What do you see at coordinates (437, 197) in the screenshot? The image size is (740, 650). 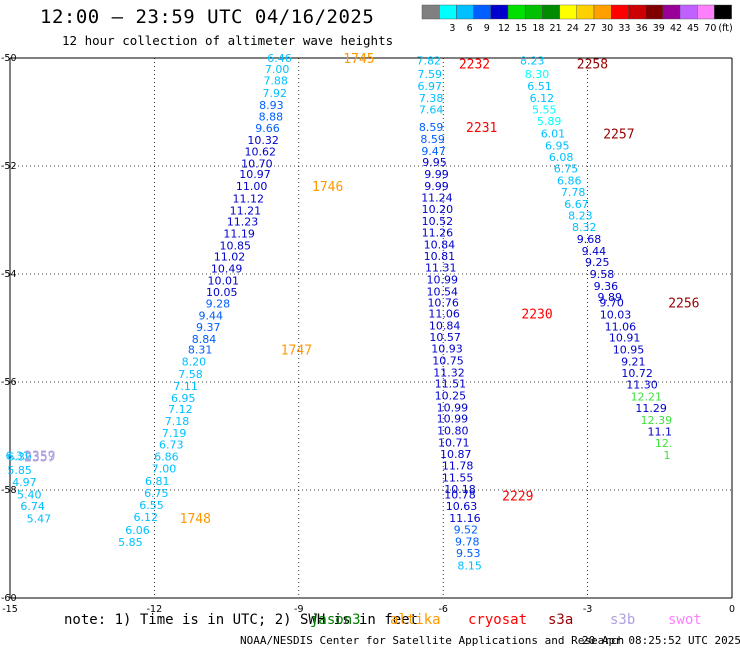 I see `wave-height-label: 11.24` at bounding box center [437, 197].